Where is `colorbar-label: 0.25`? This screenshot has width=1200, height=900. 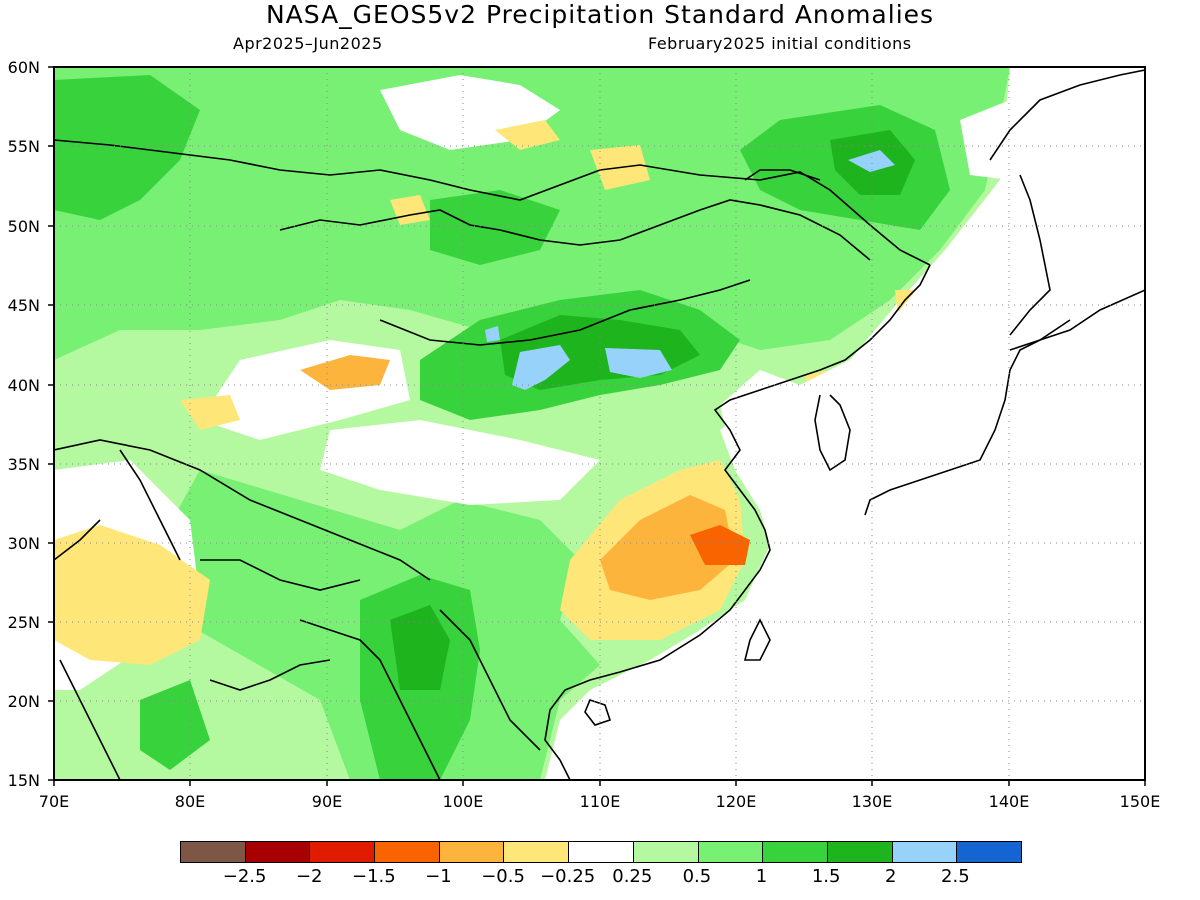 colorbar-label: 0.25 is located at coordinates (632, 876).